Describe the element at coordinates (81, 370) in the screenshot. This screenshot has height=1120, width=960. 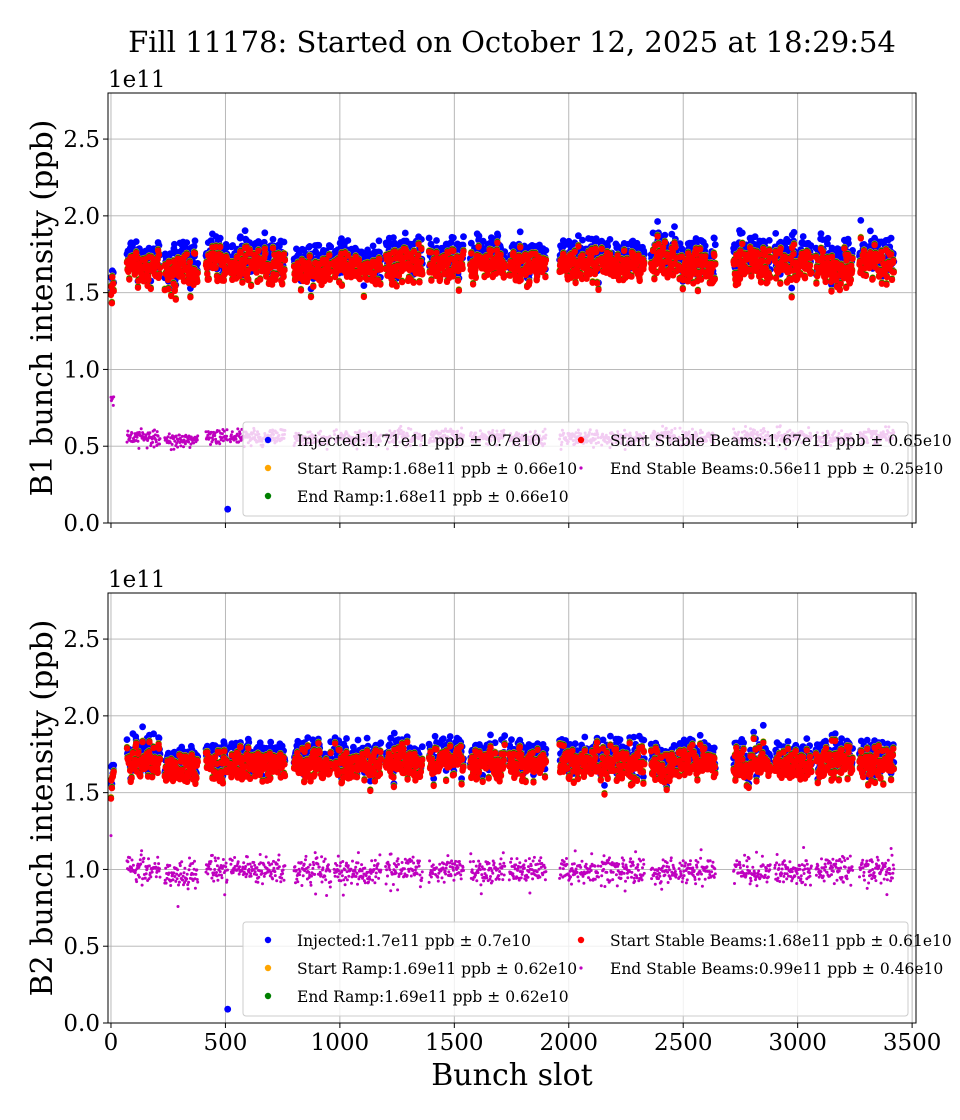
I see `y-tick-label: 1.0` at that location.